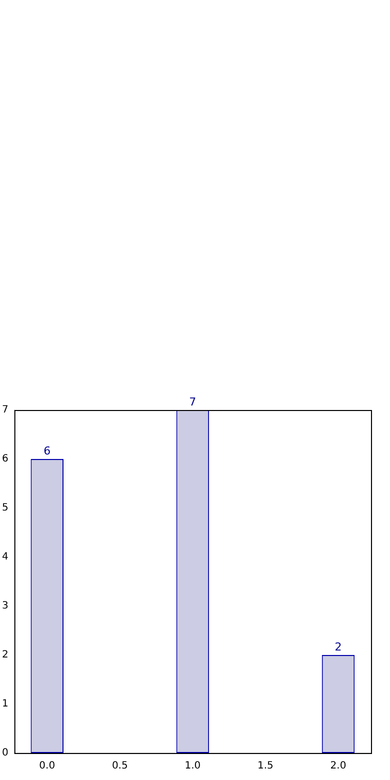 This screenshot has width=390, height=780. What do you see at coordinates (192, 766) in the screenshot?
I see `x-tick-label: 1.0` at bounding box center [192, 766].